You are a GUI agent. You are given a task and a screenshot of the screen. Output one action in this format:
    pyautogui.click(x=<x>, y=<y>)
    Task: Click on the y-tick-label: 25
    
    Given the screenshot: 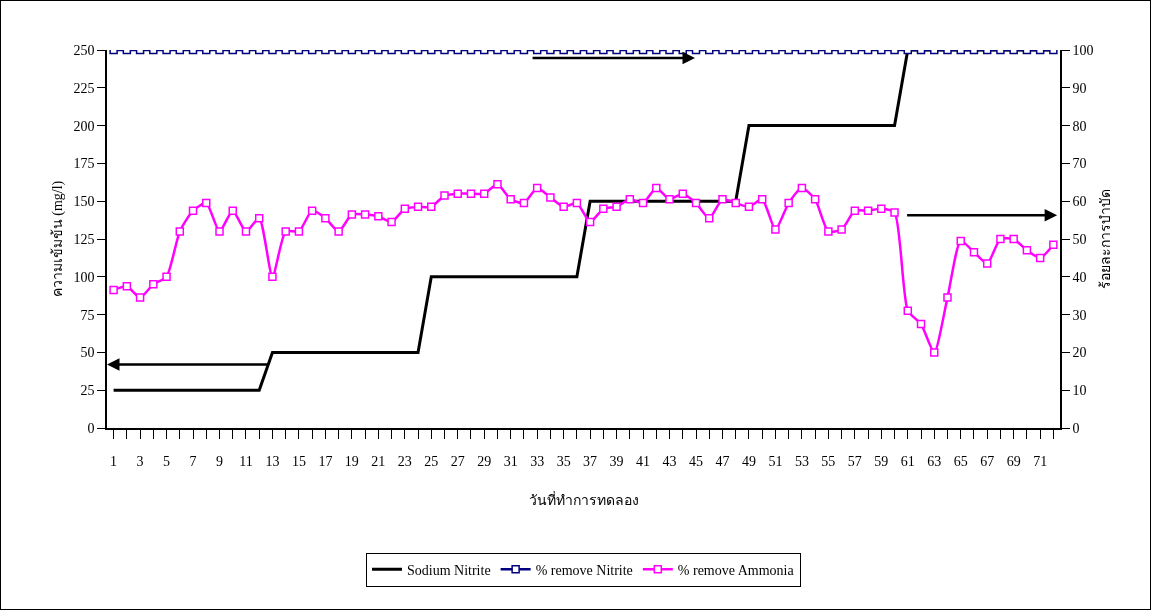 What is the action you would take?
    pyautogui.click(x=87, y=391)
    